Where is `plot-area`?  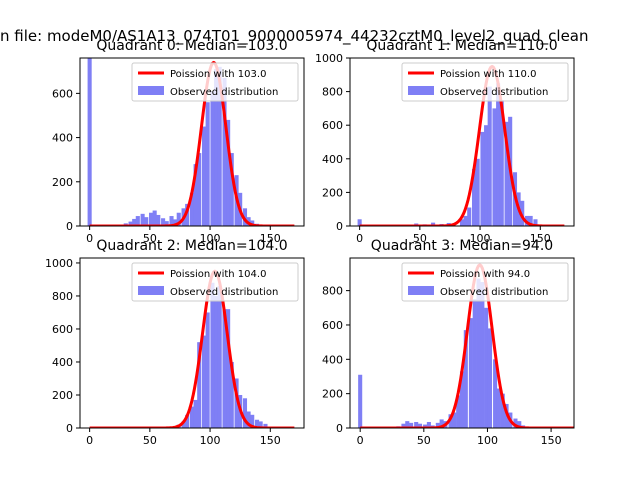
plot-area is located at coordinates (466, 345).